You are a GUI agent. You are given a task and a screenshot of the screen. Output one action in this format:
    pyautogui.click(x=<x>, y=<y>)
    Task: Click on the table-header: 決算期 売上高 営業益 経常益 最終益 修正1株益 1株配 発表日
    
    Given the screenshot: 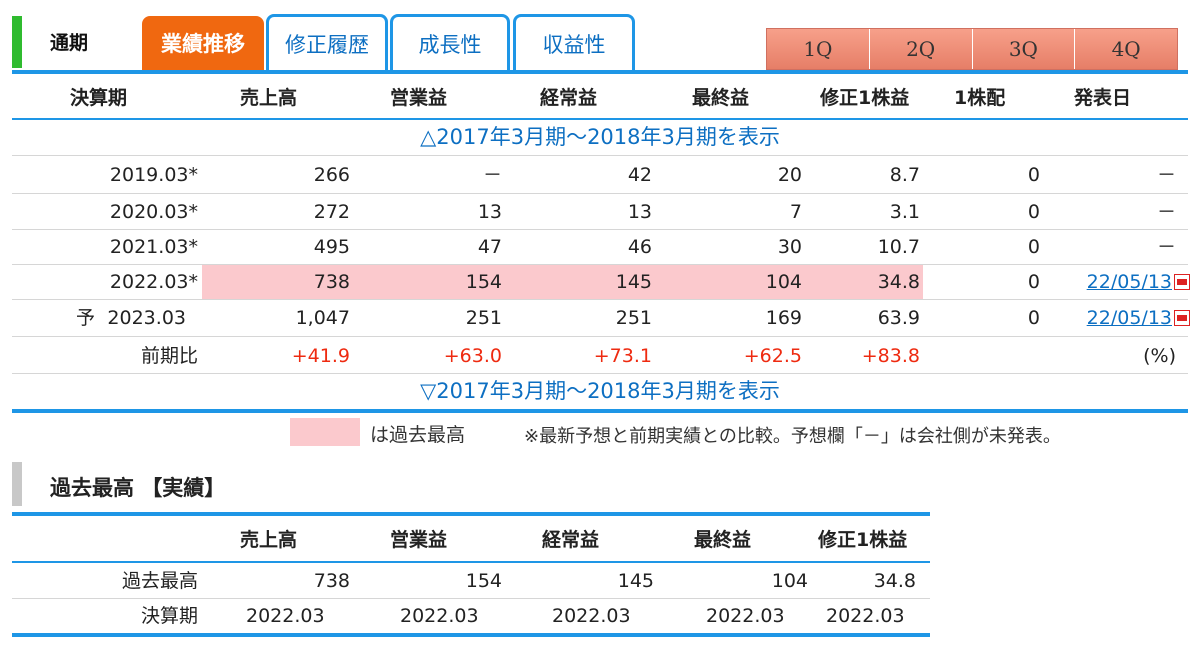 What is the action you would take?
    pyautogui.click(x=600, y=98)
    